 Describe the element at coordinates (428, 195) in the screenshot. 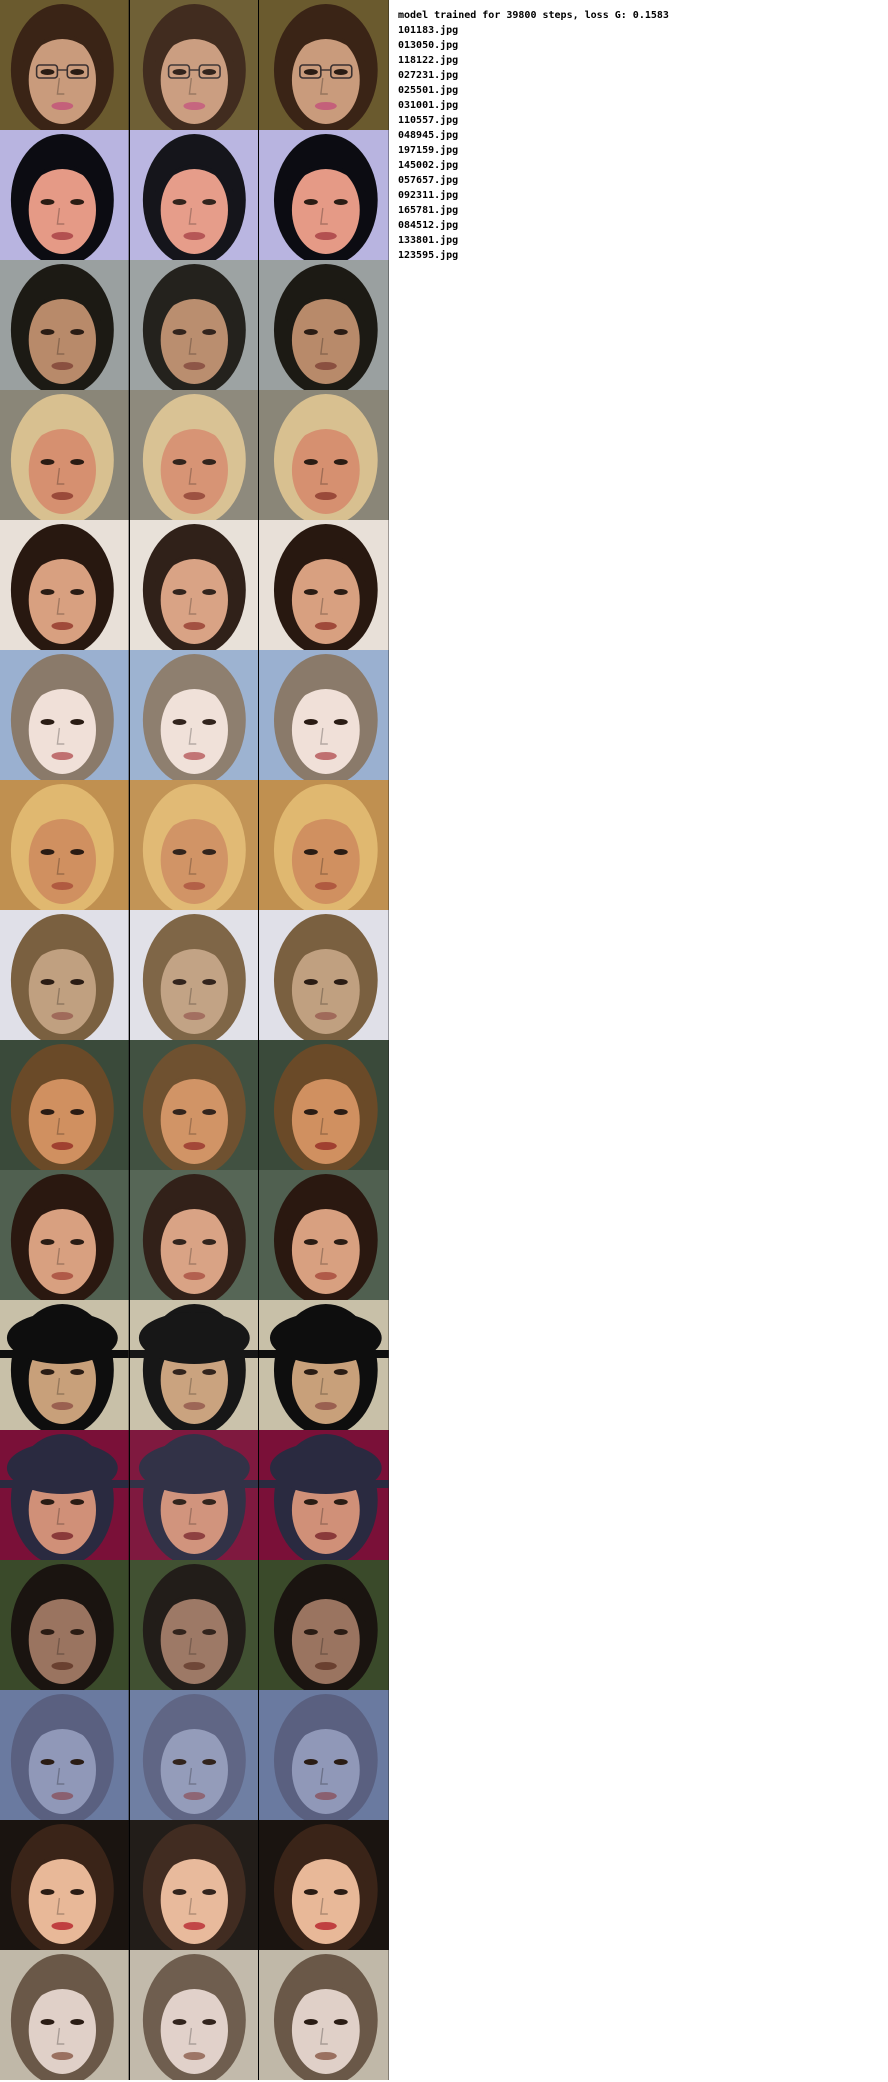

I see `file-name: 092311.jpg` at that location.